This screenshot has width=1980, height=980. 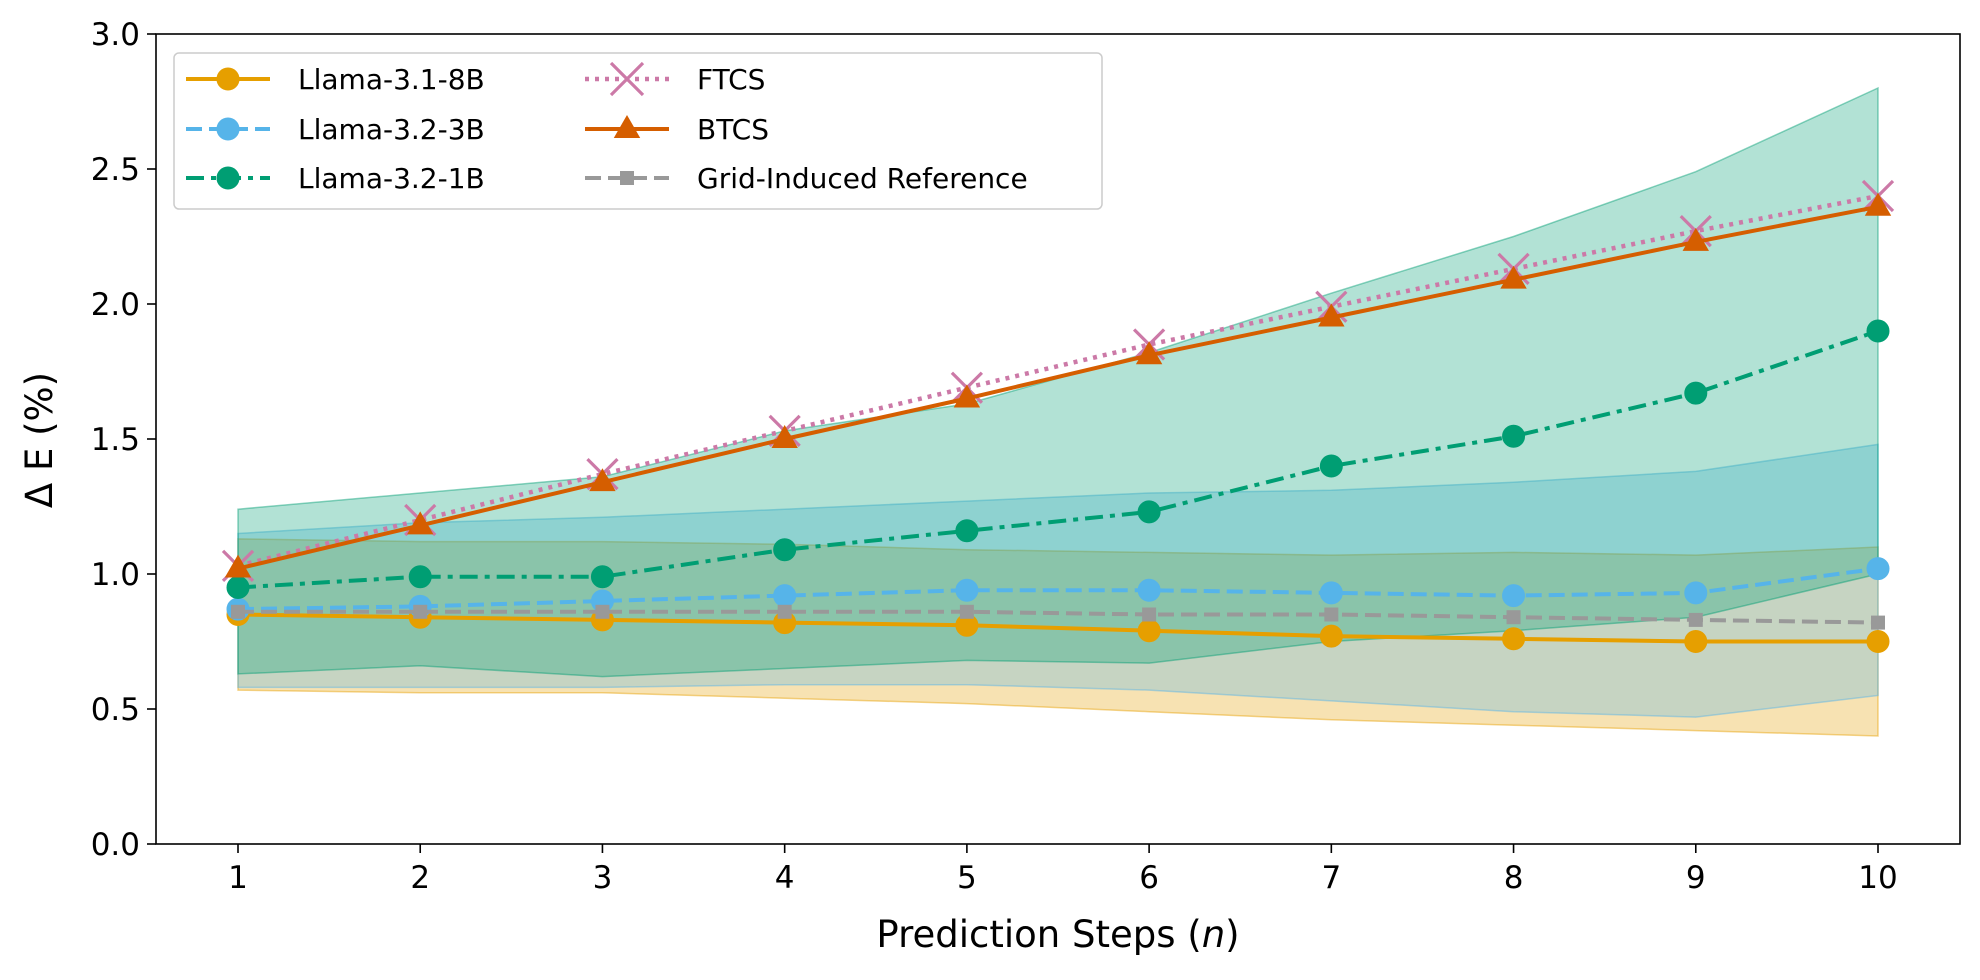 I want to click on series-grid-induced-reference, so click(x=1058, y=617).